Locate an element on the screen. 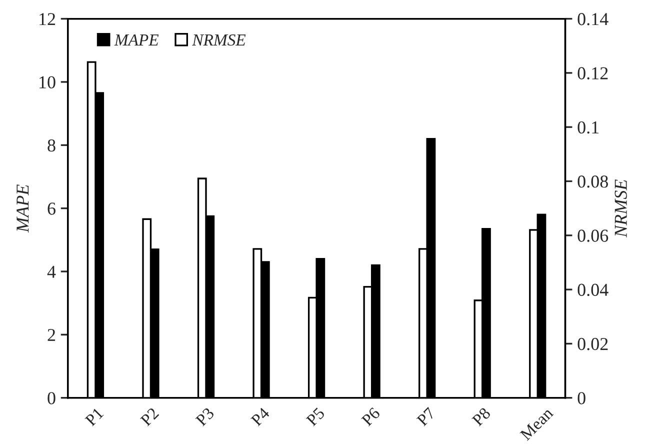 The image size is (646, 447). y2-axis-title: NRMSE is located at coordinates (620, 209).